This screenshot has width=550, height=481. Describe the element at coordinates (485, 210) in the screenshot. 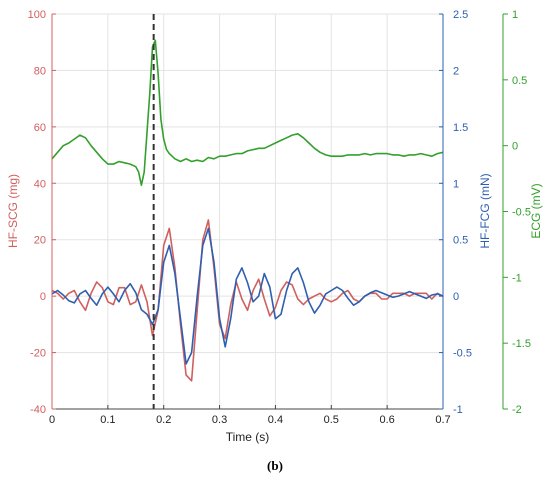

I see `fcg-axis-label: HF-FCG (mN)` at that location.